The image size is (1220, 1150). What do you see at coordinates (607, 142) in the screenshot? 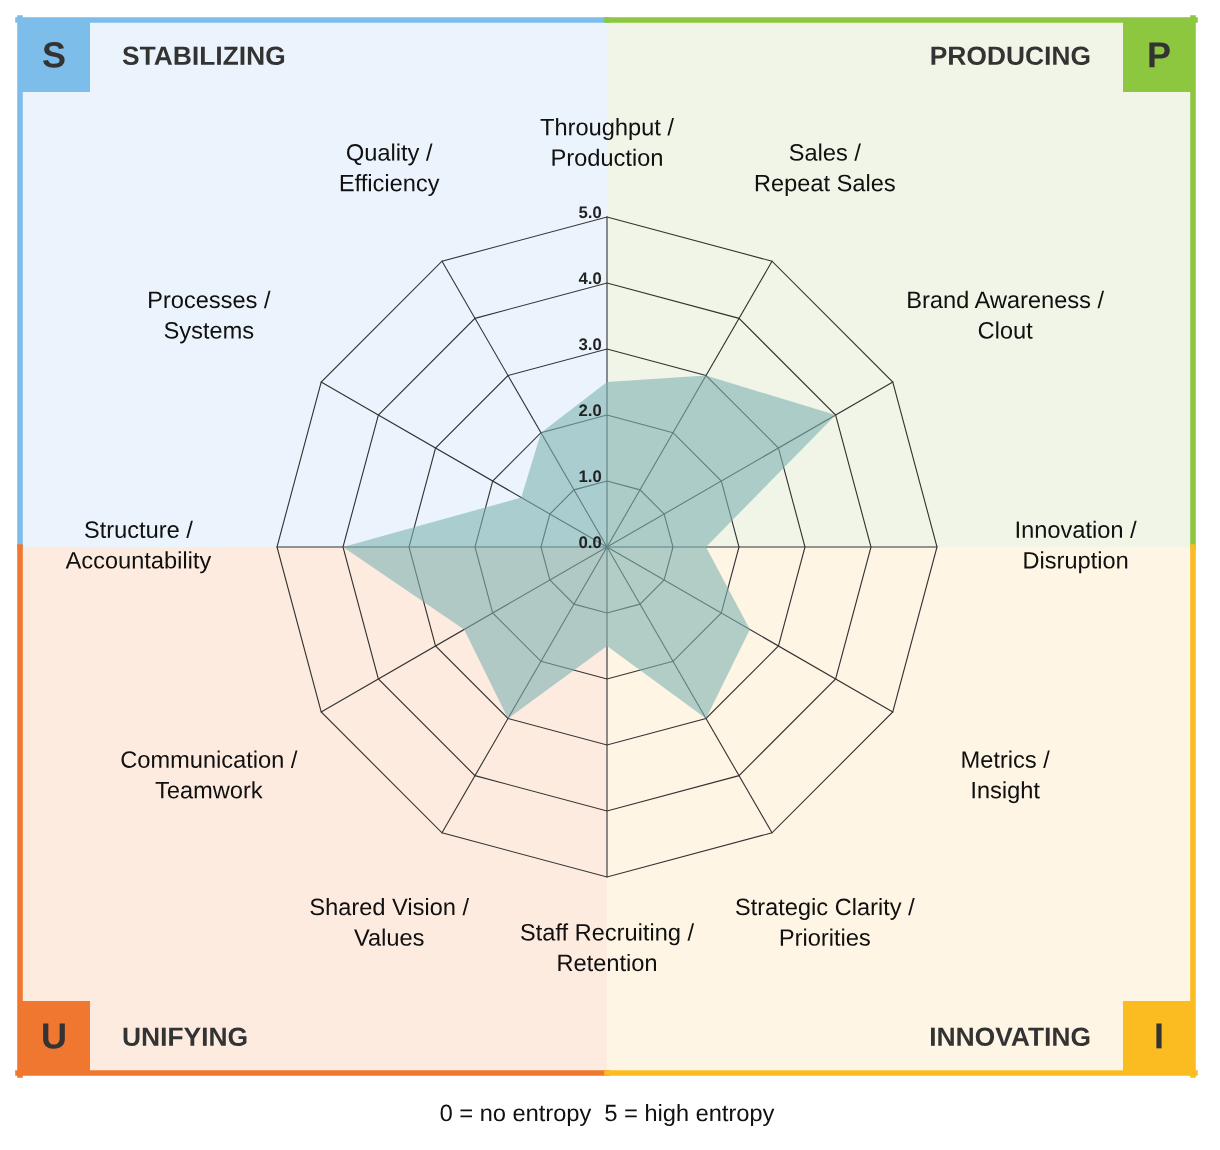
I see `spoke-label: Throughput / Production` at bounding box center [607, 142].